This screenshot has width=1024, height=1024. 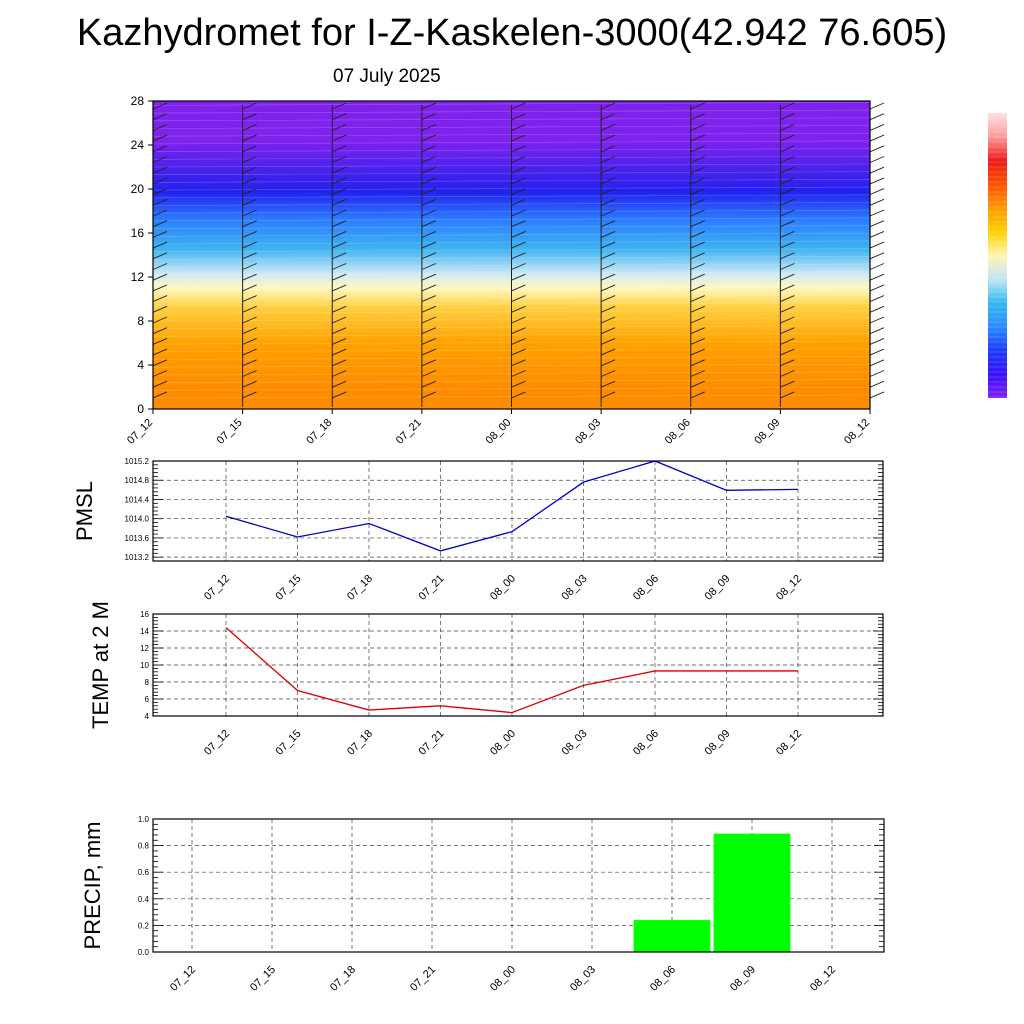 I want to click on x-tick-label: 07_15, so click(x=263, y=979).